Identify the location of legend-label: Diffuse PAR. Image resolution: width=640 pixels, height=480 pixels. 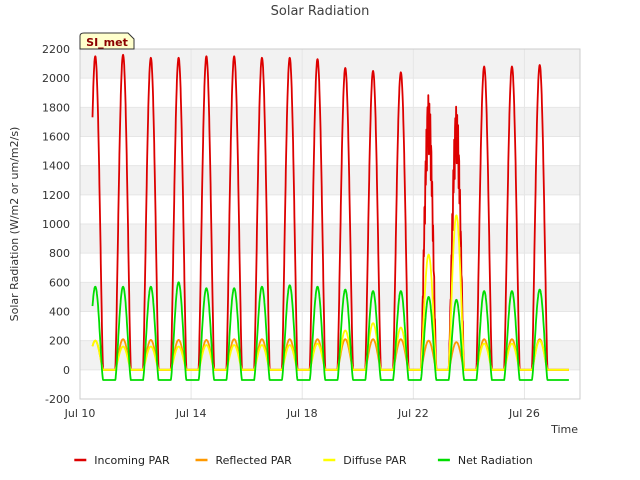
(375, 460).